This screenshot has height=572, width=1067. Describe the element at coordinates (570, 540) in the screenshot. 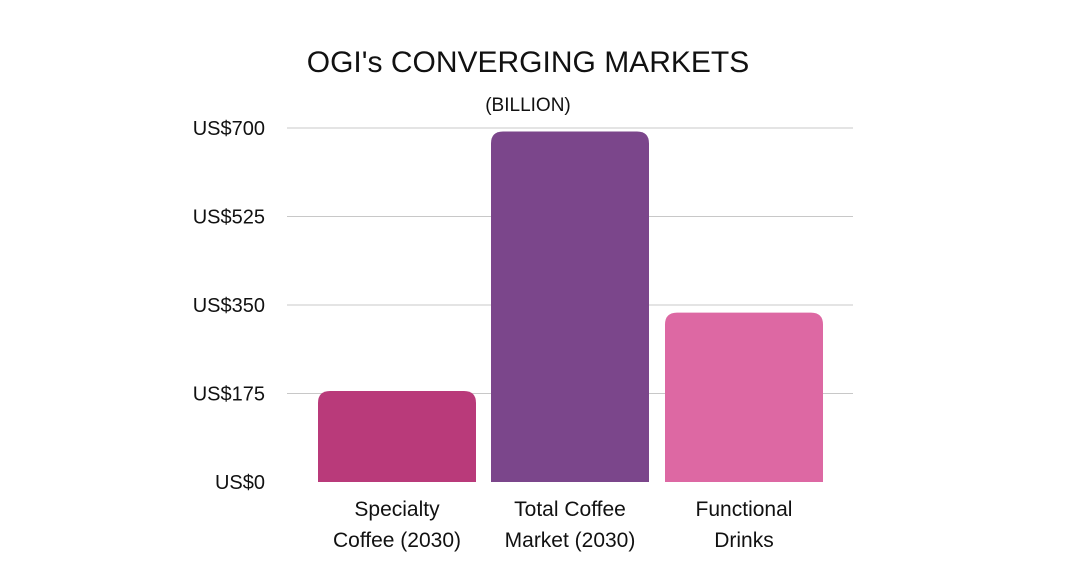

I see `category-label: Market (2030)` at that location.